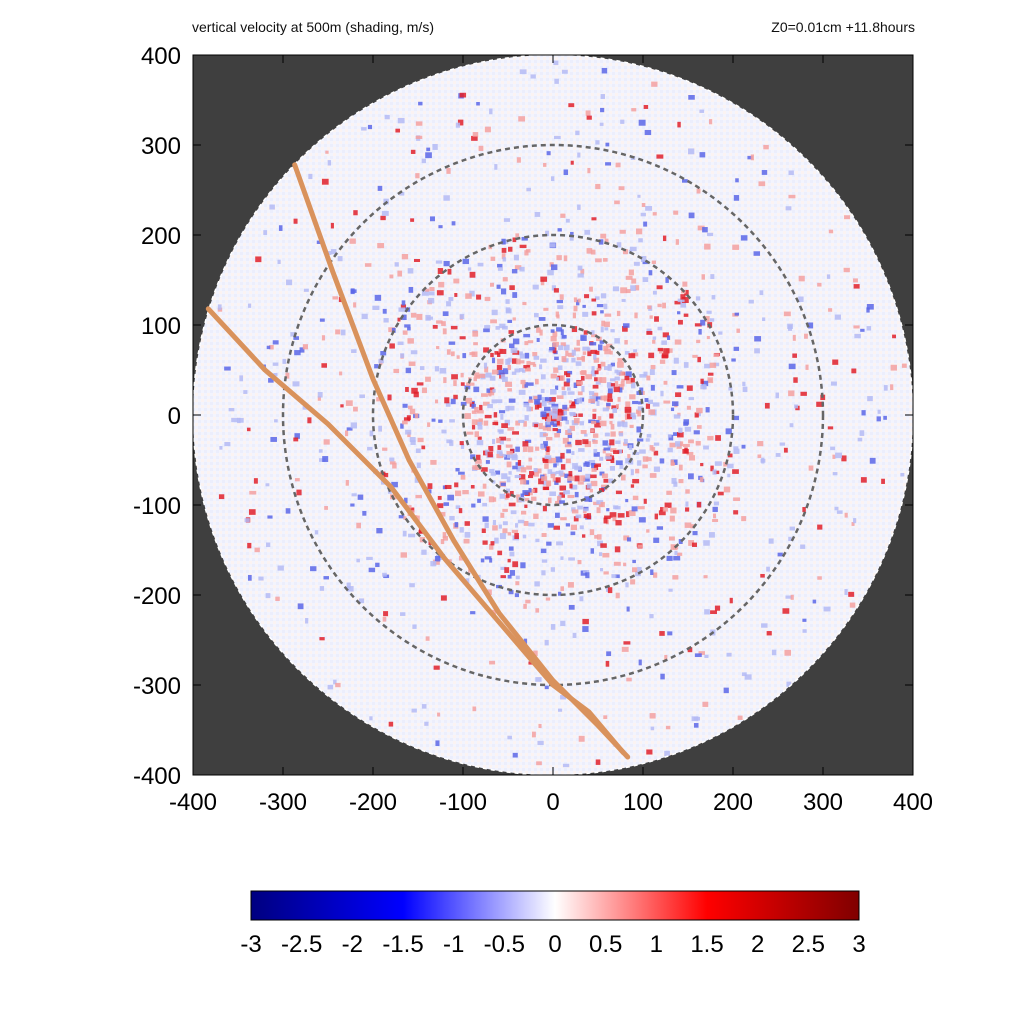 The width and height of the screenshot is (1024, 1024). Describe the element at coordinates (555, 905) in the screenshot. I see `colorbar` at that location.